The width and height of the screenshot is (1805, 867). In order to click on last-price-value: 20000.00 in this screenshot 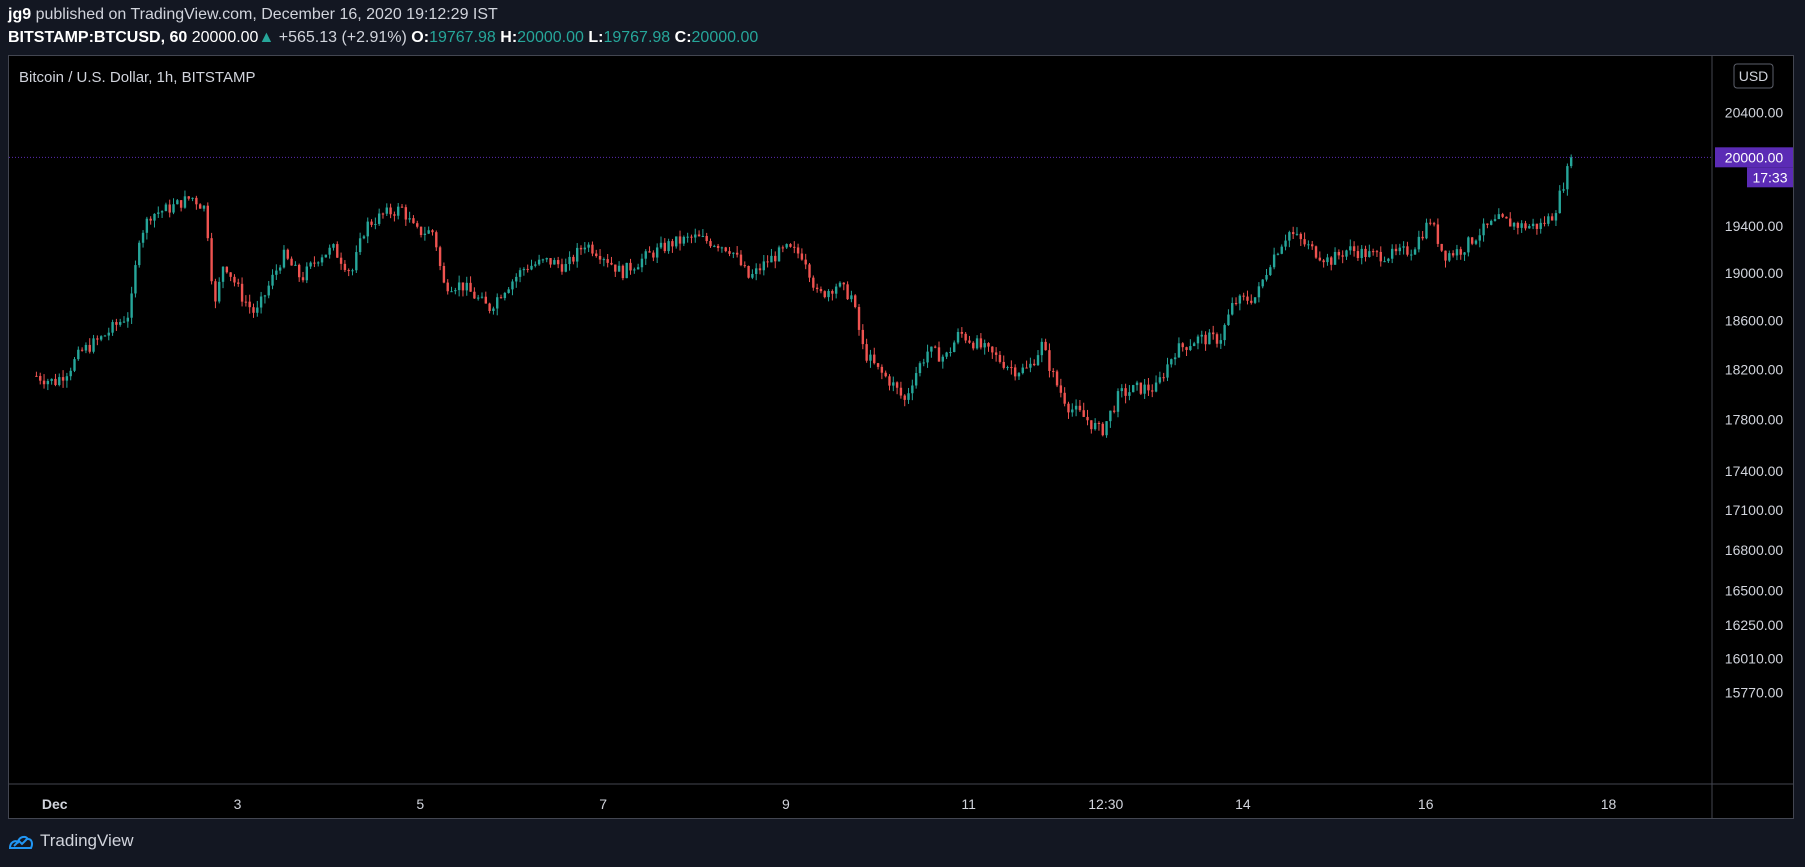, I will do `click(225, 37)`.